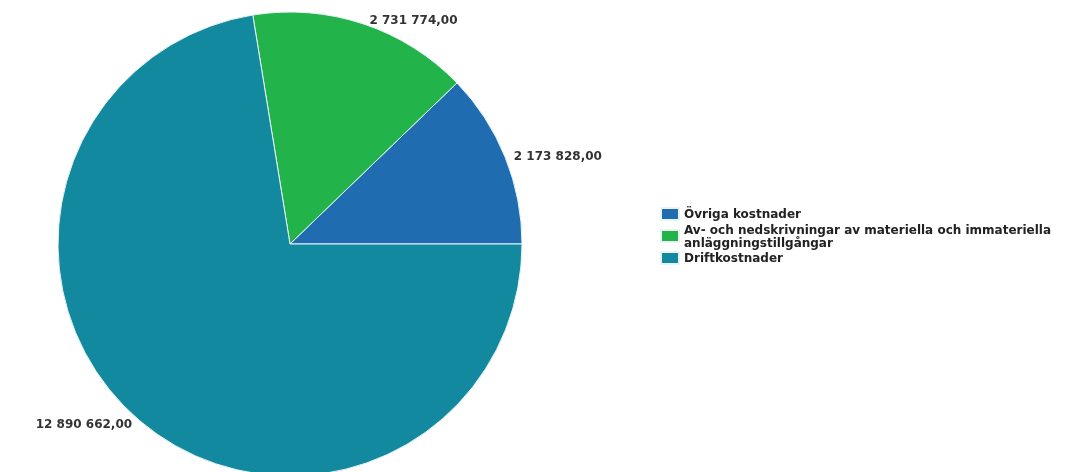 This screenshot has height=472, width=1086. I want to click on data-label: 2 173 828,00, so click(557, 155).